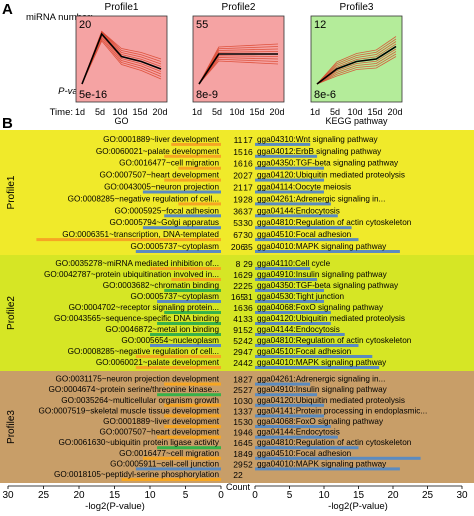  I want to click on right-tick-label: 15, so click(359, 495).